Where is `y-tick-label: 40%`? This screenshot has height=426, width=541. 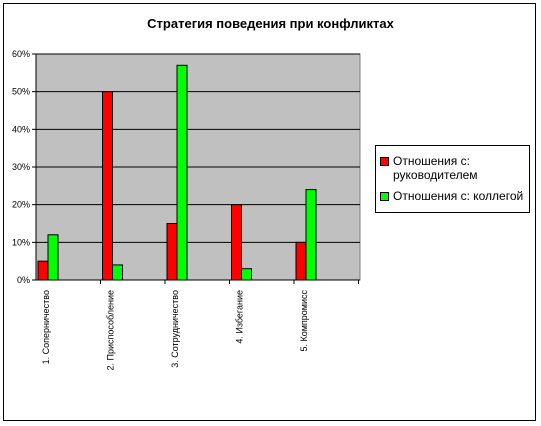
y-tick-label: 40% is located at coordinates (21, 129).